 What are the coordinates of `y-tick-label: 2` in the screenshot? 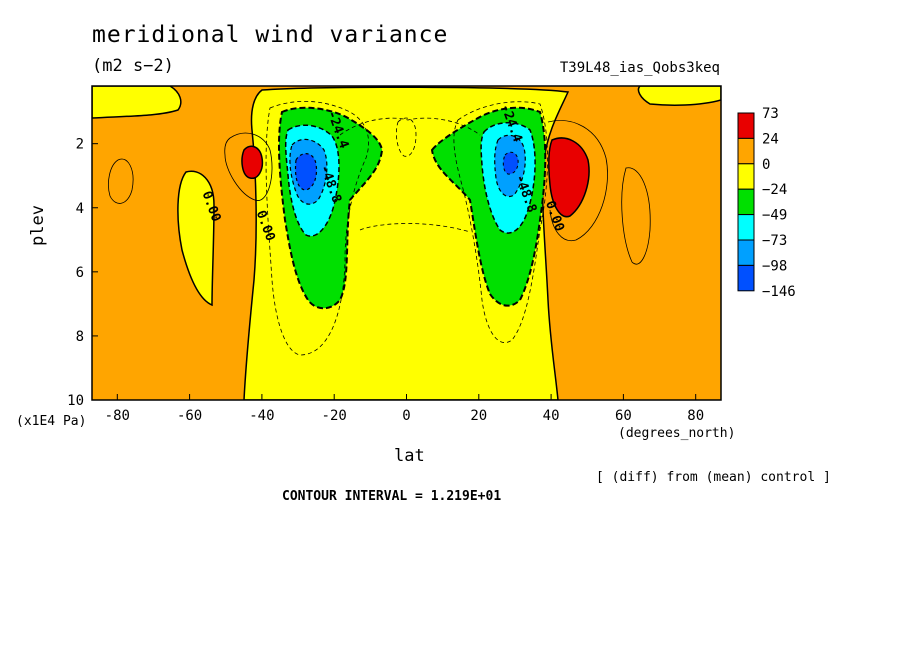 It's located at (80, 145).